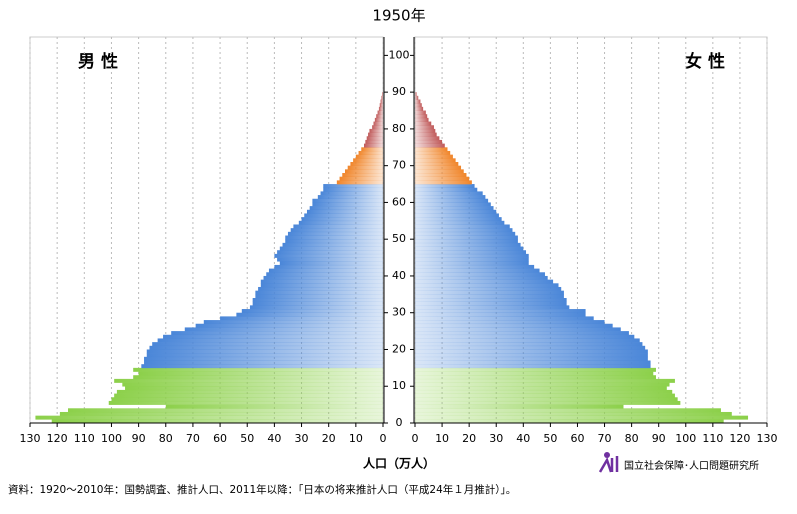 This screenshot has height=514, width=797. Describe the element at coordinates (399, 128) in the screenshot. I see `y-tick-label: 80` at that location.